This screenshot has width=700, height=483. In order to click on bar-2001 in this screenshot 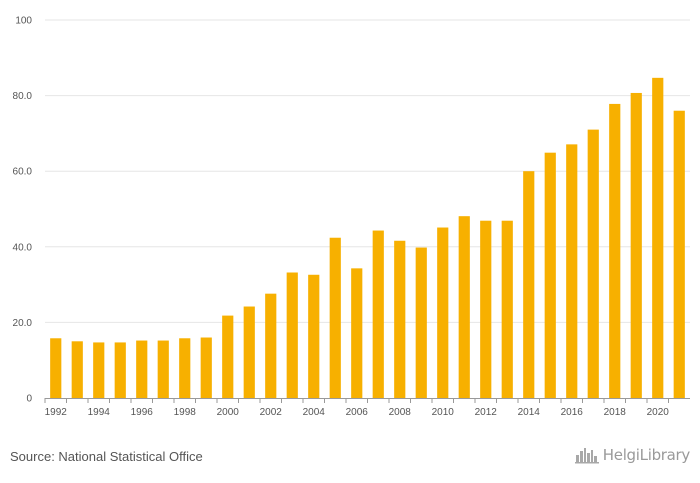, I will do `click(249, 352)`.